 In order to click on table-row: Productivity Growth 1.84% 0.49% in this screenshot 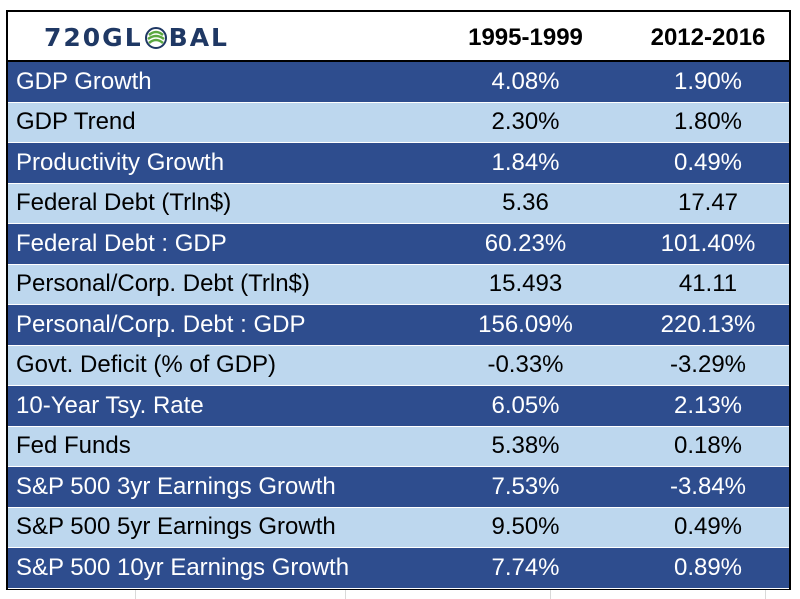, I will do `click(398, 163)`.